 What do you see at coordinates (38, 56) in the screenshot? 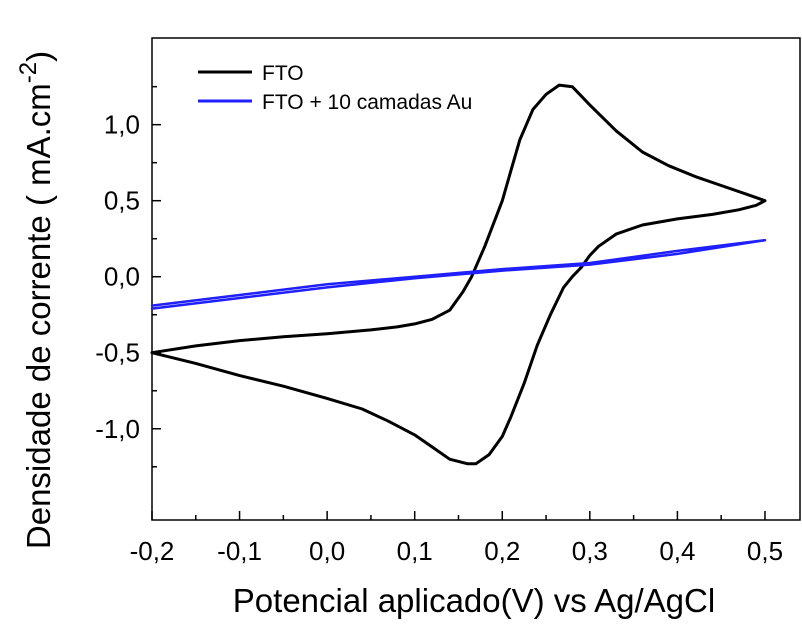
I see `y-axis-title-close: )` at bounding box center [38, 56].